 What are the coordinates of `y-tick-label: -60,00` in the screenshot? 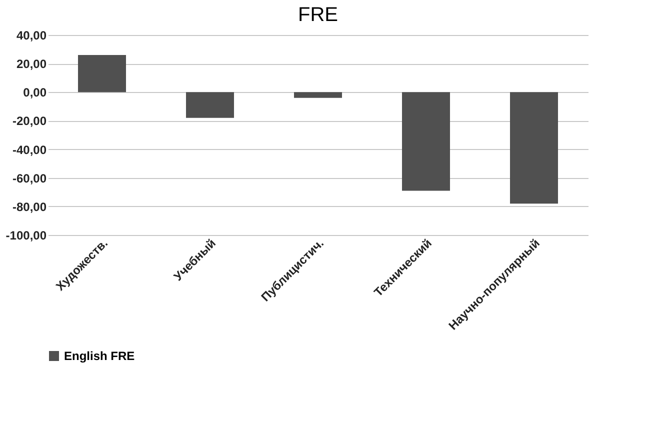 It's located at (29, 178).